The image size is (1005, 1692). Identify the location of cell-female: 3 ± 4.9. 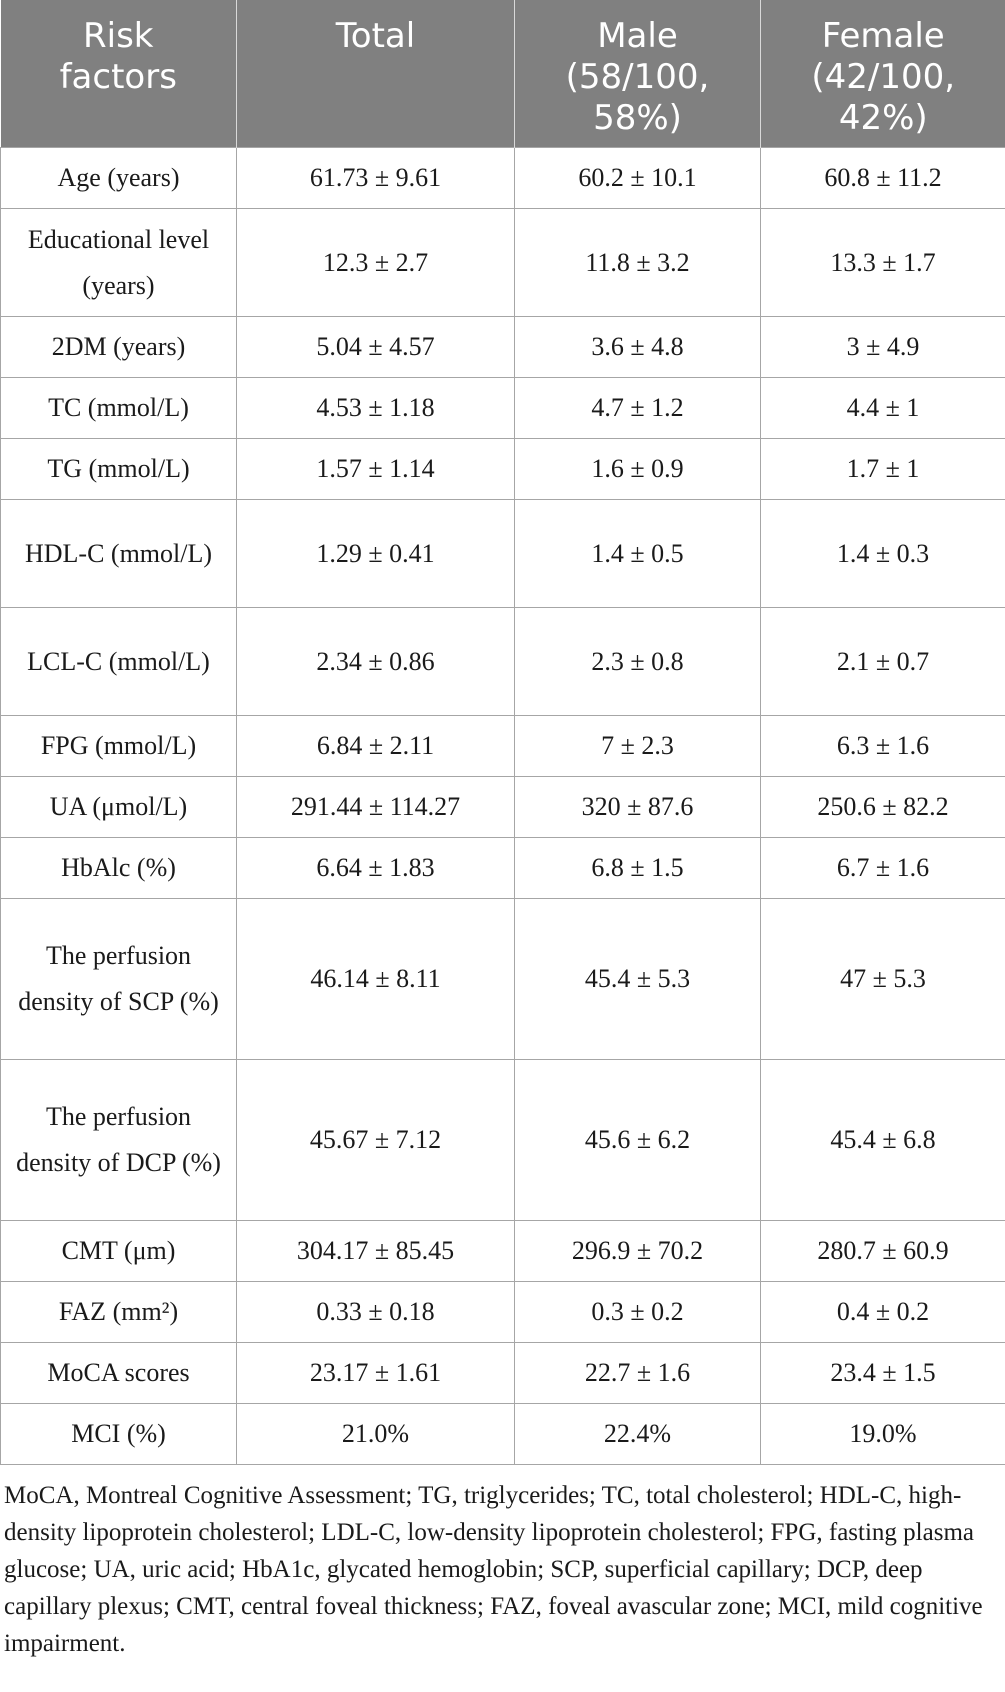
(882, 347).